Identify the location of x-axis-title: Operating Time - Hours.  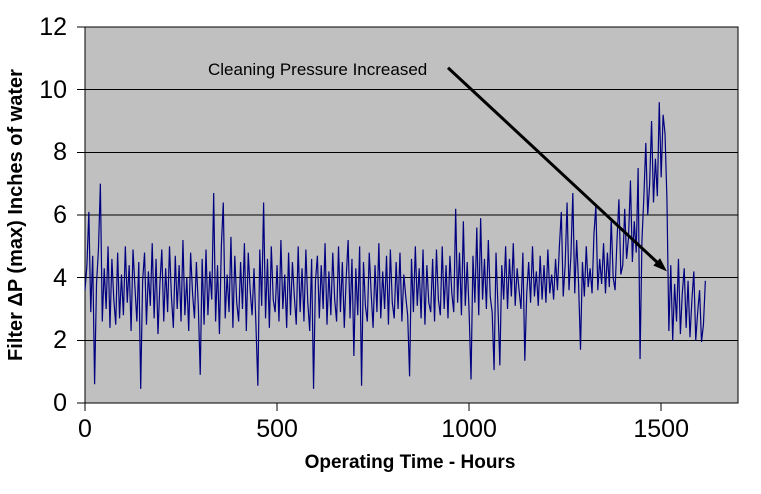
(410, 462).